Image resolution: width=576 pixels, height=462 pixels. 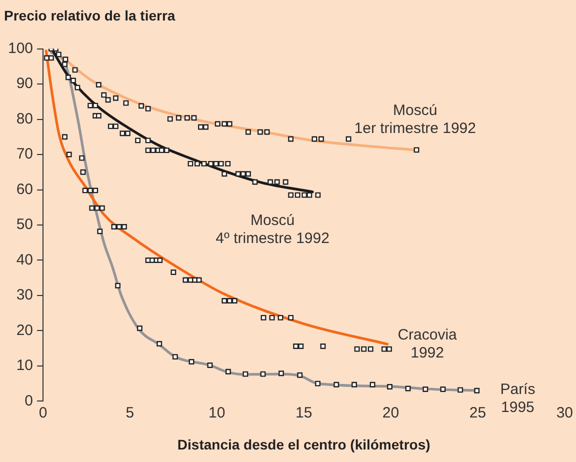 I want to click on series-label: Cracovia 1992, so click(x=428, y=344).